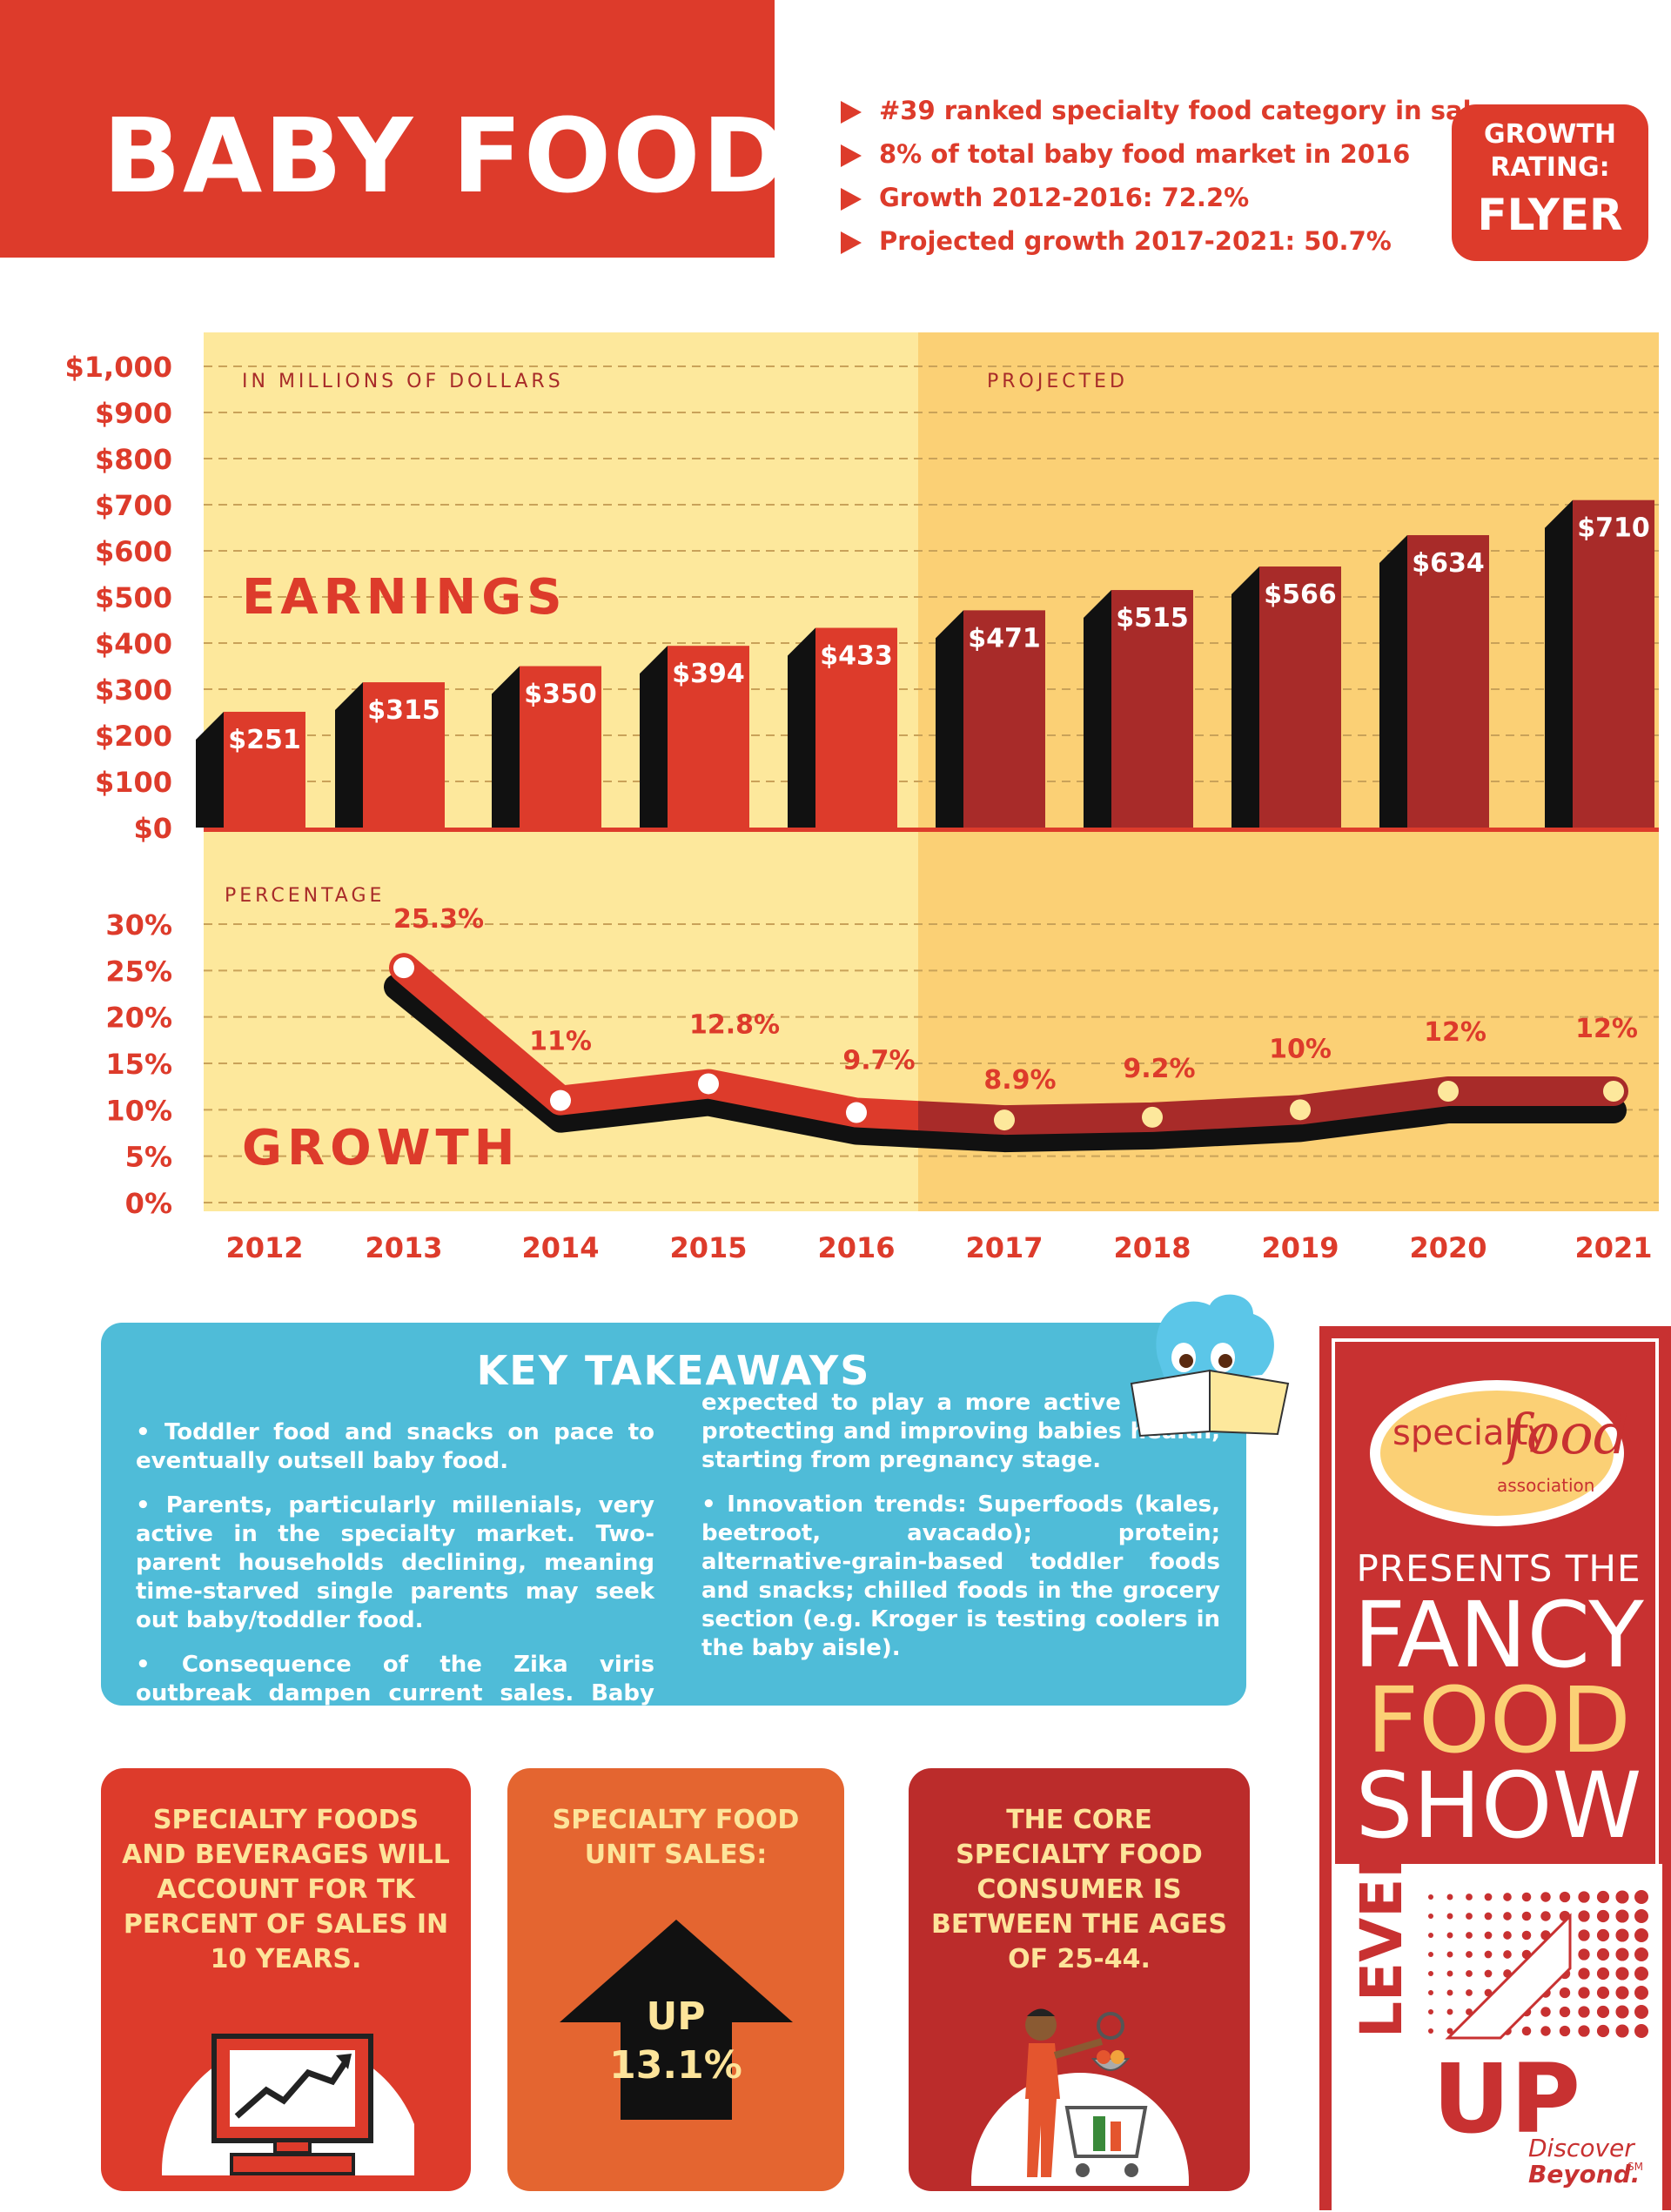  What do you see at coordinates (1564, 1435) in the screenshot?
I see `svg-text: food` at bounding box center [1564, 1435].